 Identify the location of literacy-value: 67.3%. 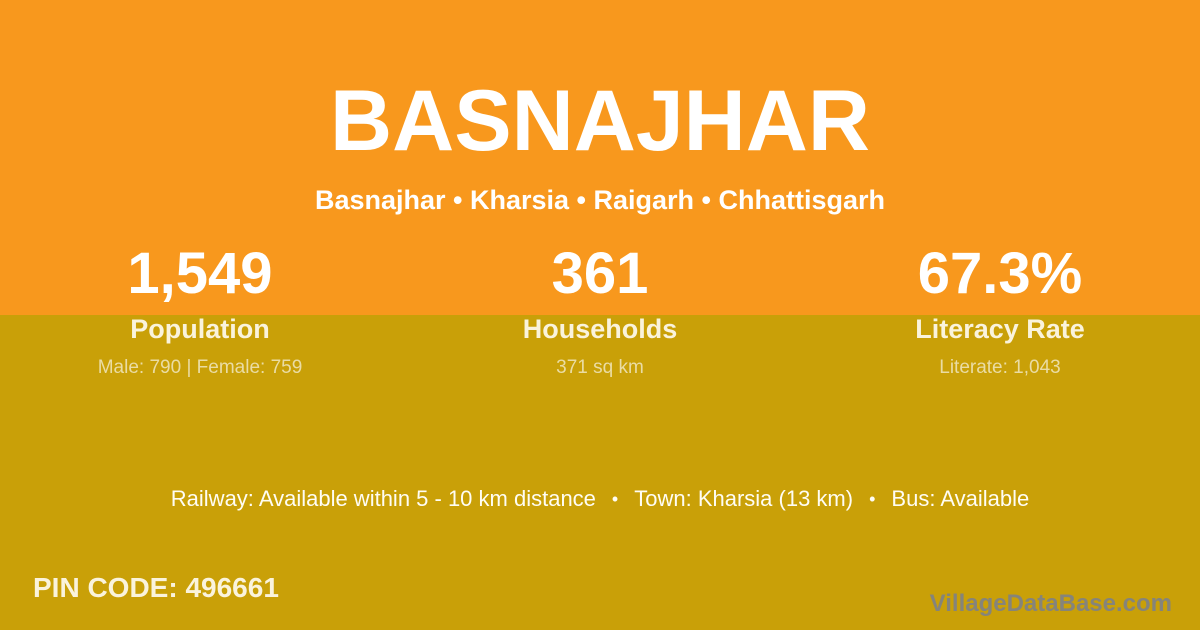
(1000, 273).